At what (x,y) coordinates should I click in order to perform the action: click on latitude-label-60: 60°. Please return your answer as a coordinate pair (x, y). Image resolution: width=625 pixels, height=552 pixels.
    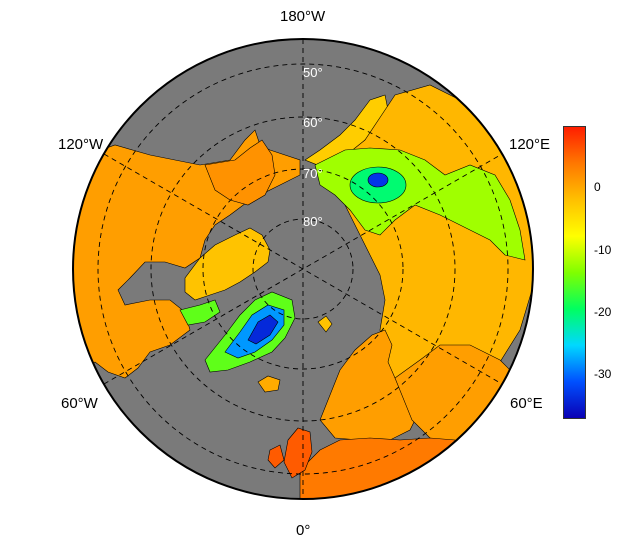
    Looking at the image, I should click on (313, 122).